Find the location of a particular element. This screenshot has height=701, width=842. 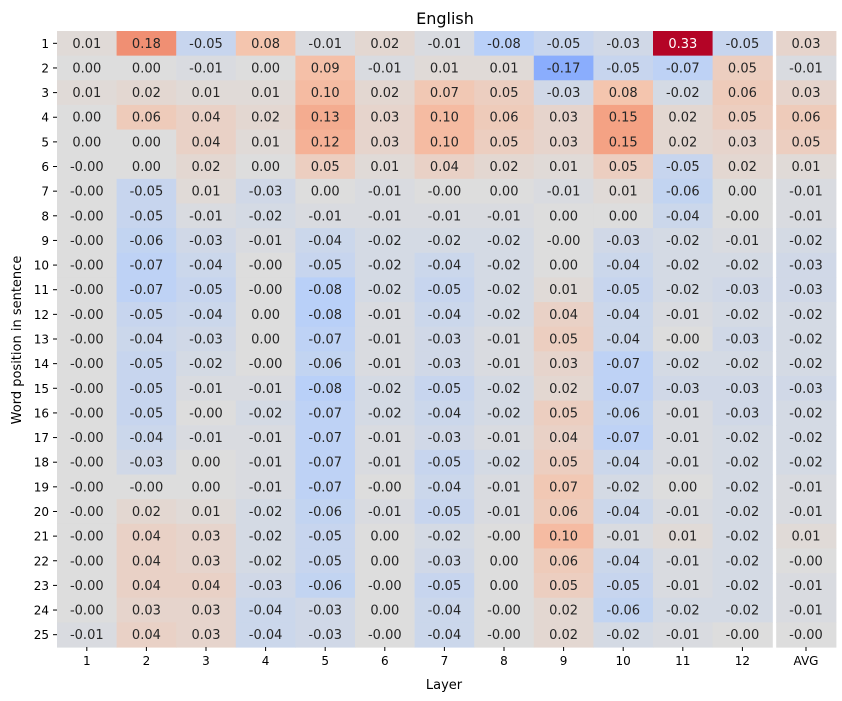

cell-value-label: 0.10 is located at coordinates (325, 93).